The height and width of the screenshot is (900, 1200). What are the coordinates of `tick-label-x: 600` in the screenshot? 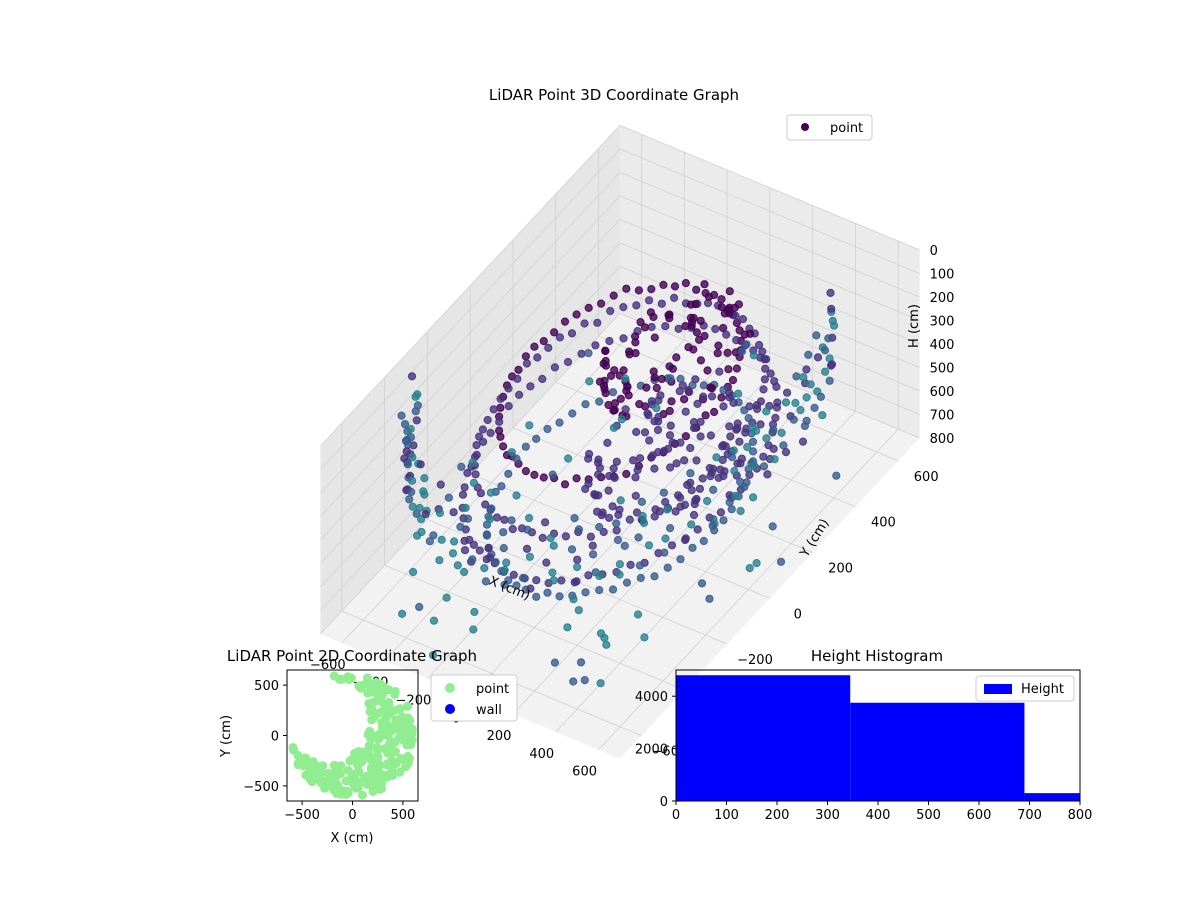 It's located at (584, 772).